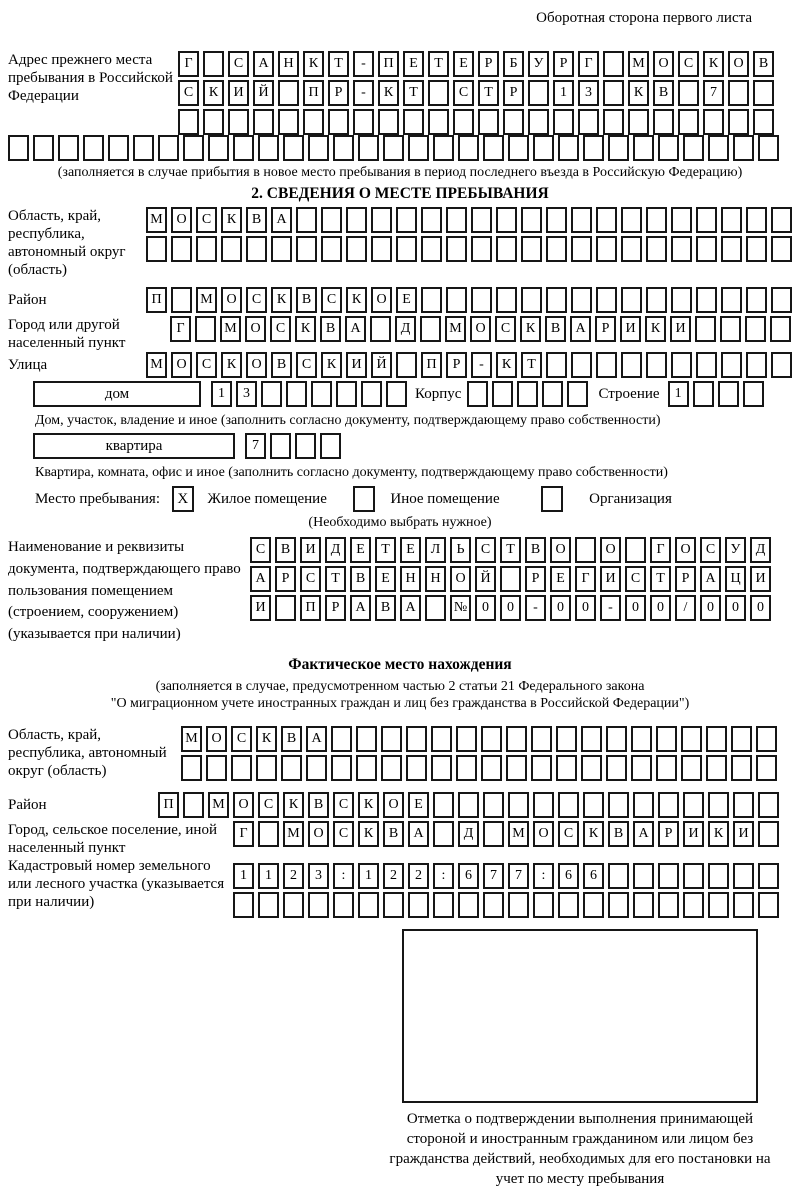 The width and height of the screenshot is (800, 1189). What do you see at coordinates (243, 833) in the screenshot?
I see `char-cell: Г` at bounding box center [243, 833].